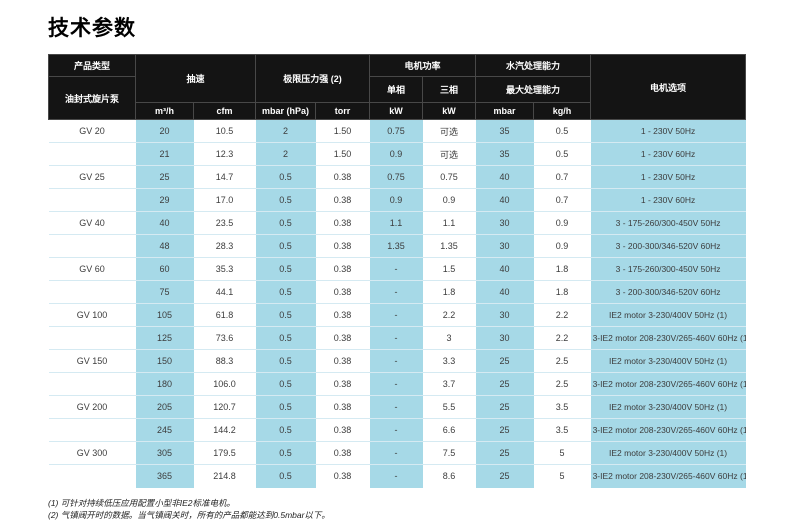 Image resolution: width=800 pixels, height=530 pixels. What do you see at coordinates (449, 246) in the screenshot?
I see `cell-three-phase-kw: 1.35` at bounding box center [449, 246].